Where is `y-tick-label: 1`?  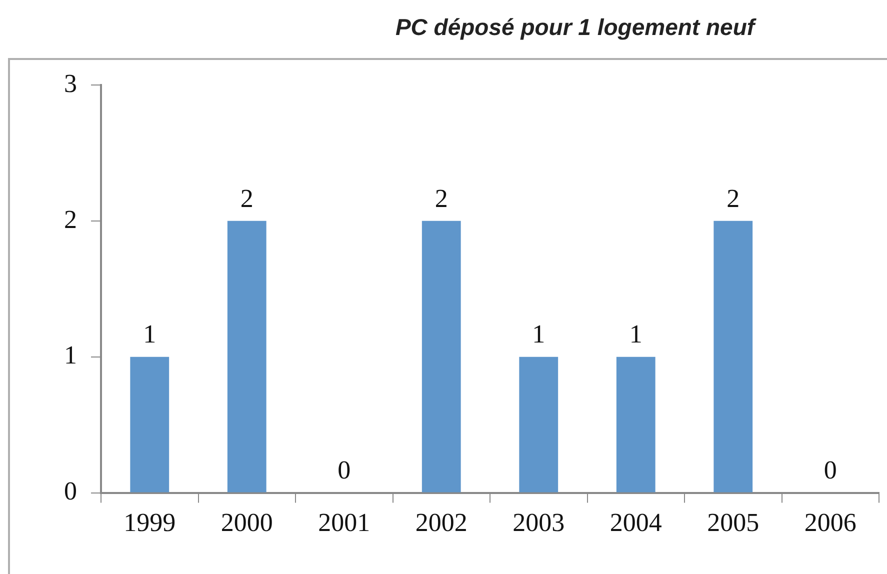 y-tick-label: 1 is located at coordinates (70, 355).